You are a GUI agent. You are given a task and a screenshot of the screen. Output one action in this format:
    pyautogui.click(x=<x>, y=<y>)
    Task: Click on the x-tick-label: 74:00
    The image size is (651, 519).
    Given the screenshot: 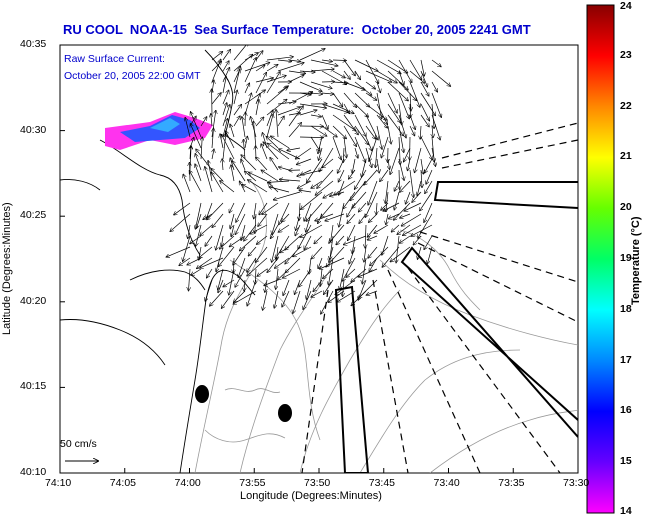 What is the action you would take?
    pyautogui.click(x=187, y=483)
    